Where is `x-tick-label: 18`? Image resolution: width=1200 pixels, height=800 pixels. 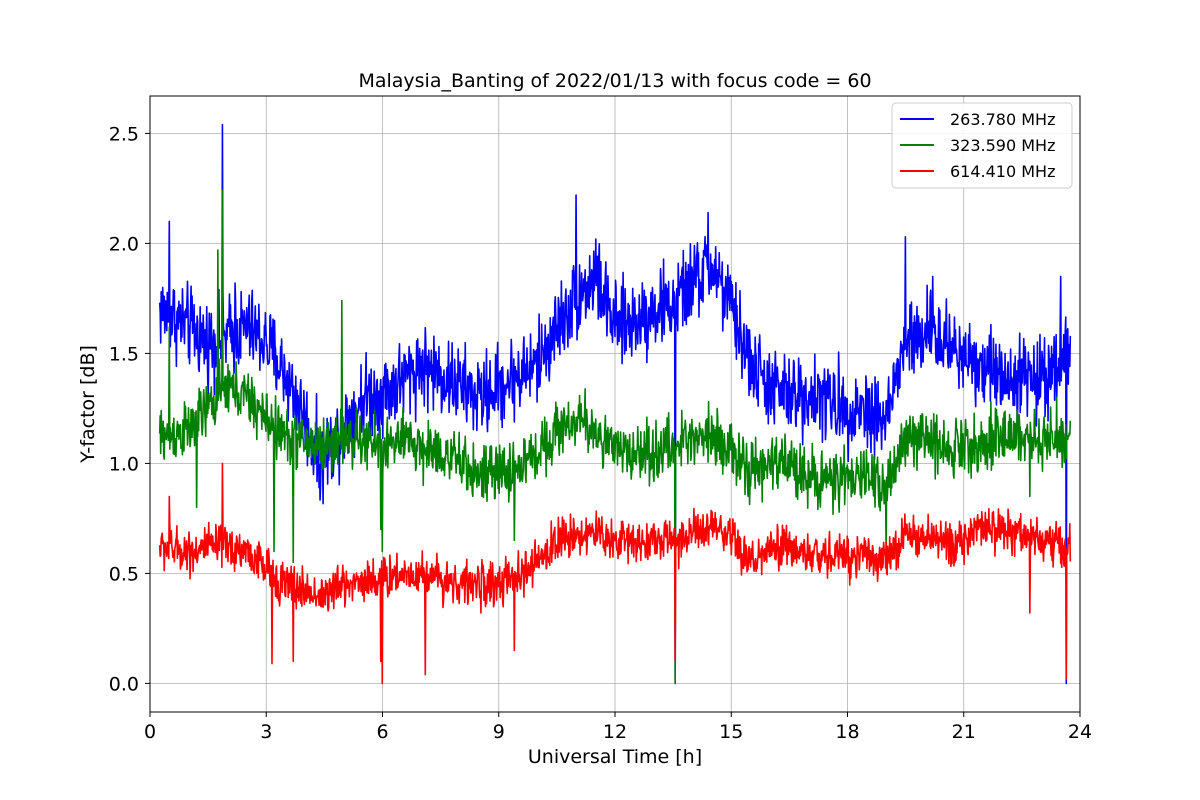
x-tick-label: 18 is located at coordinates (847, 732).